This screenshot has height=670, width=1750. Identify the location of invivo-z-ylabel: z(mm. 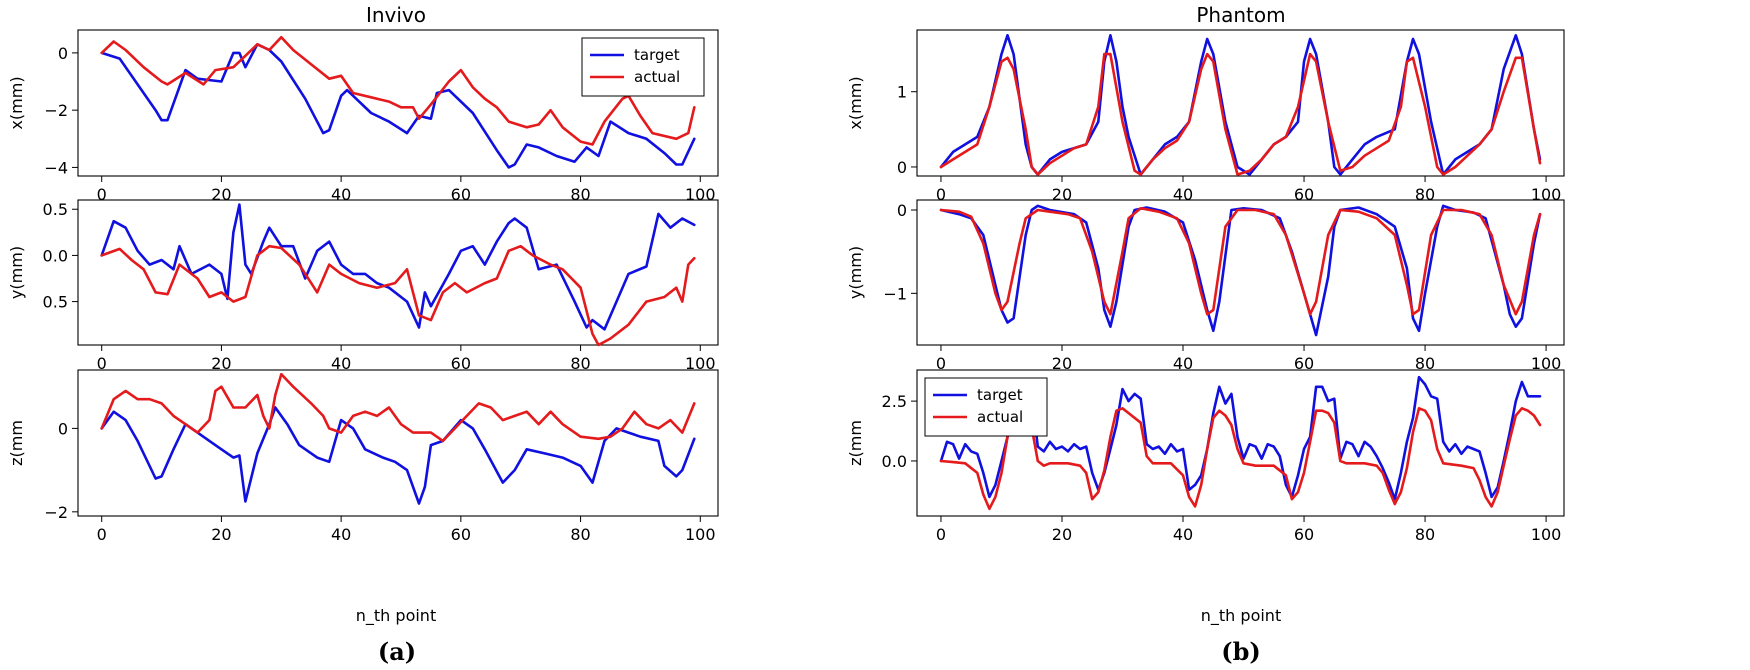
(16, 443).